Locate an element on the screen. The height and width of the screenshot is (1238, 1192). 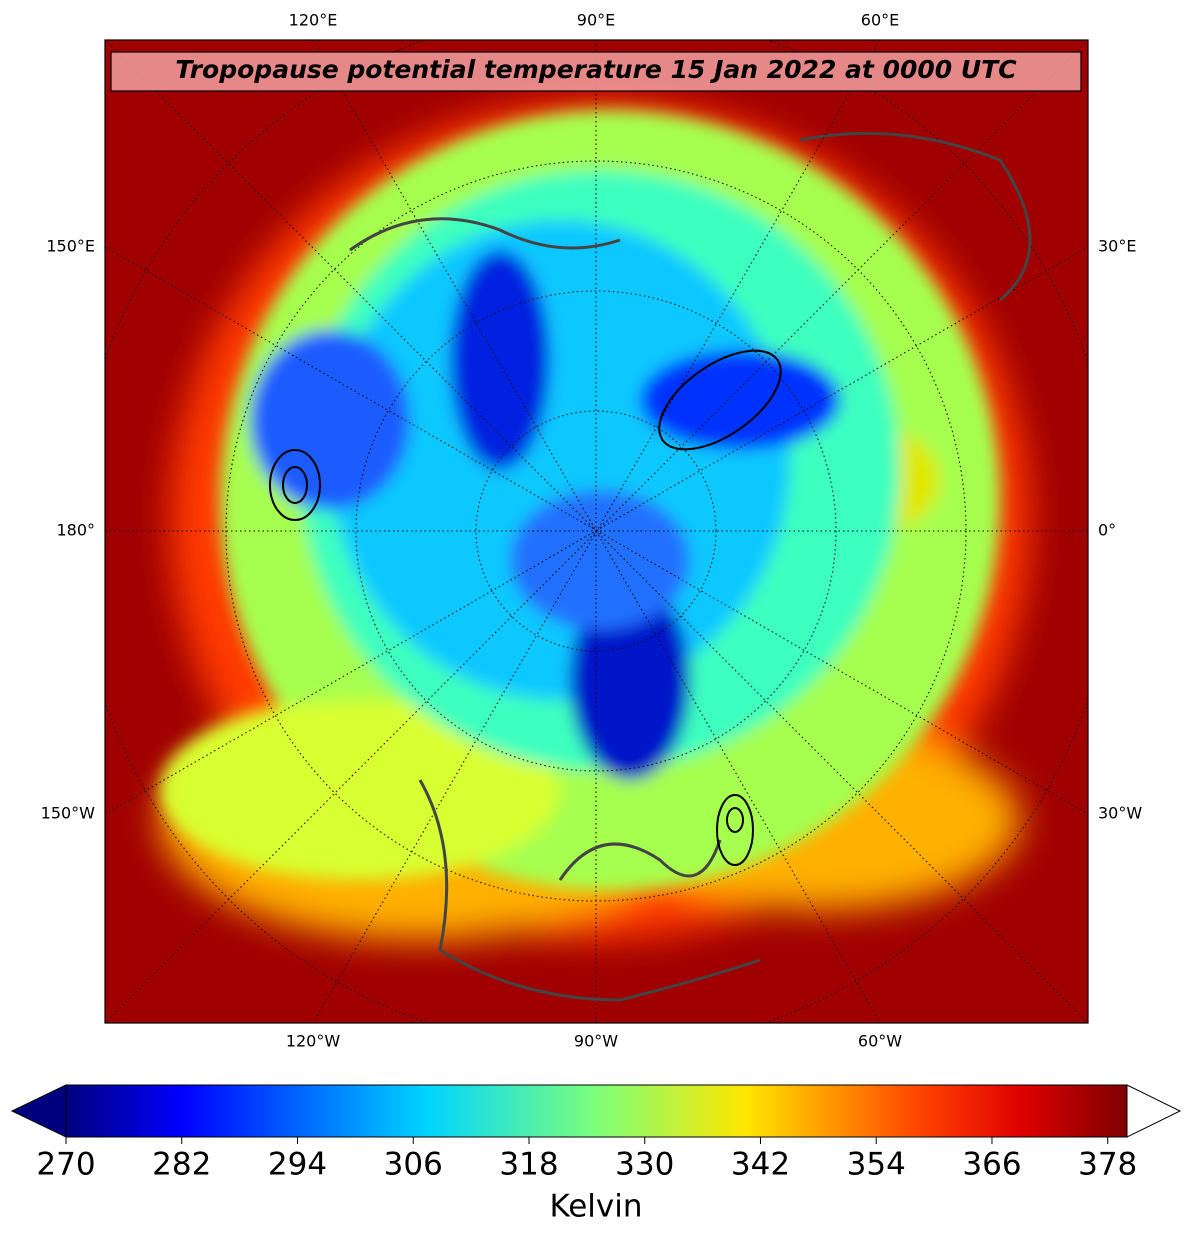
colorbar-tick-label: 342 is located at coordinates (760, 1165).